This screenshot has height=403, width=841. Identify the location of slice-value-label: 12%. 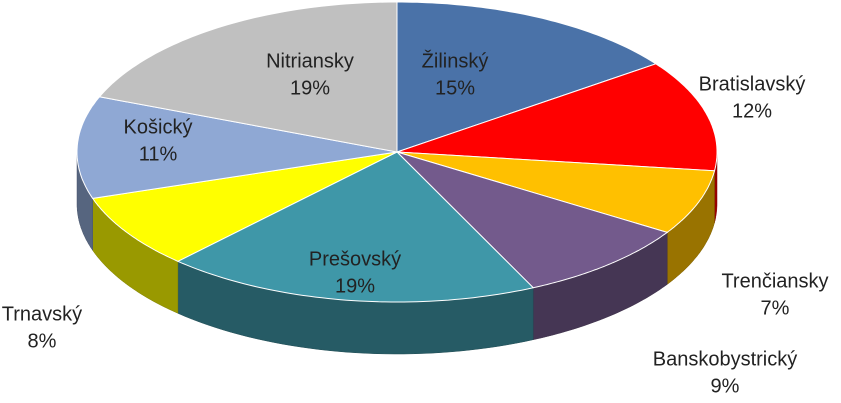
(752, 111).